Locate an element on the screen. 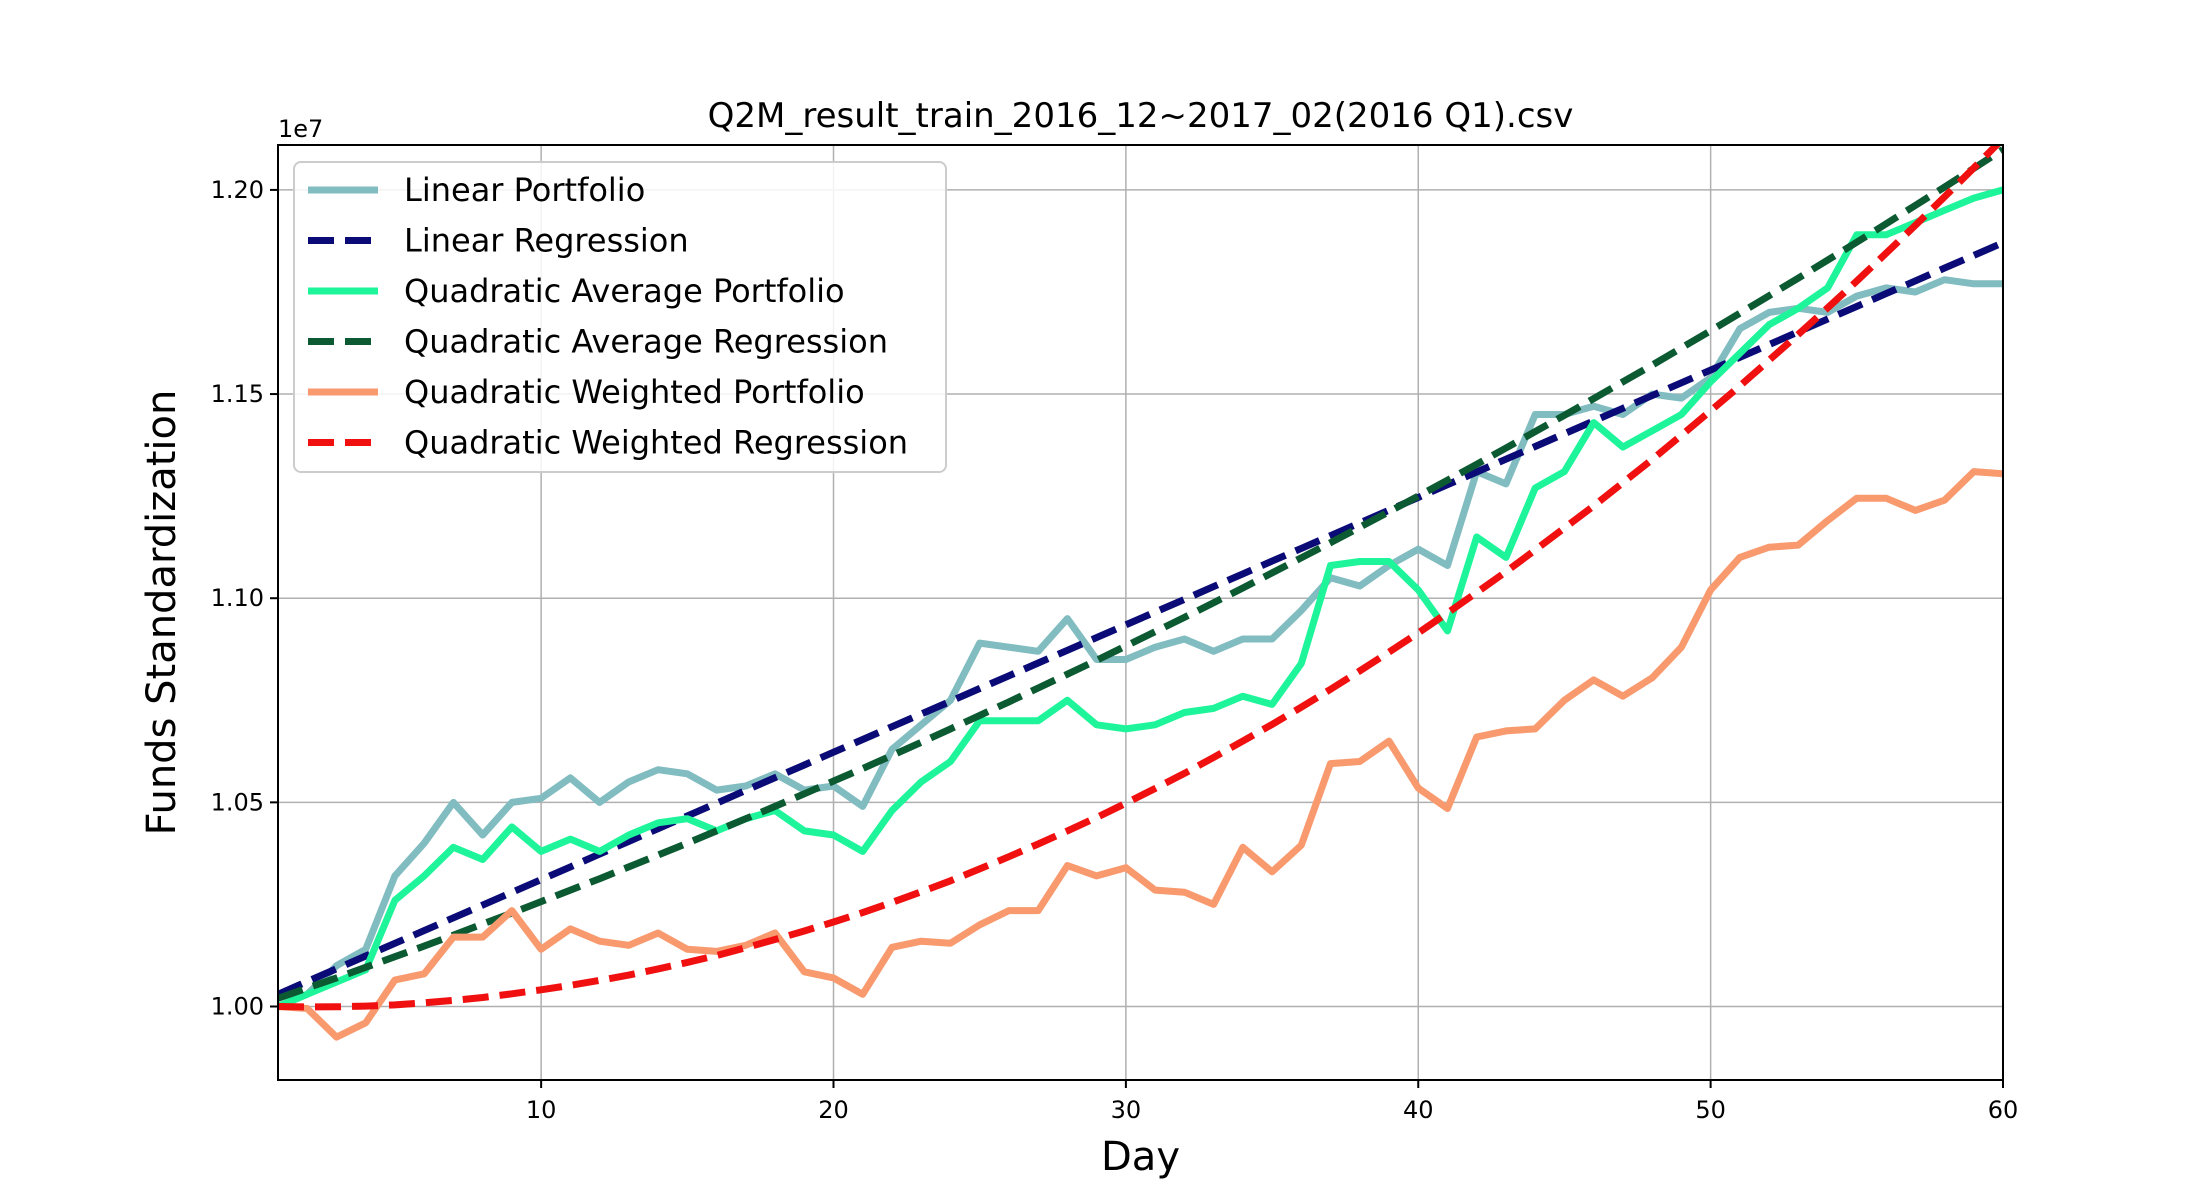 Image resolution: width=2200 pixels, height=1200 pixels. legend-entry-label: Quadratic Weighted Portfolio is located at coordinates (634, 392).